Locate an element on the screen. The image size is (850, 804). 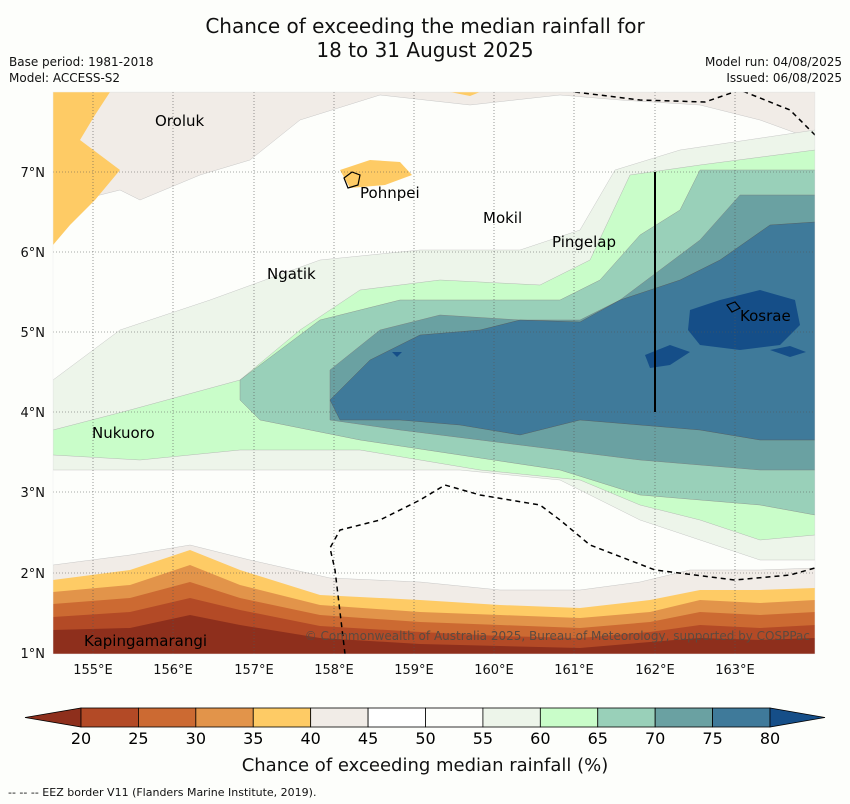
lon-tick: 155°E is located at coordinates (93, 670).